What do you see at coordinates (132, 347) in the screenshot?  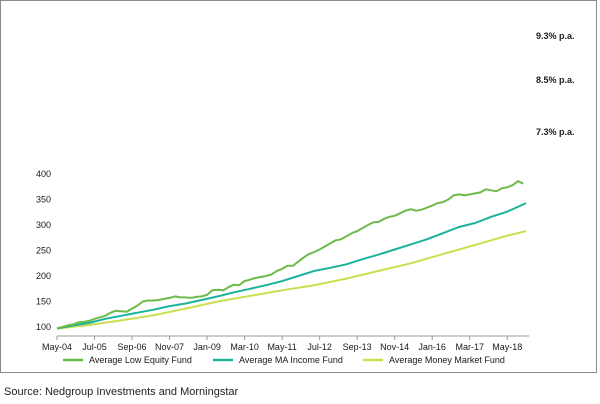 I see `x-tick-label: Sep-06` at bounding box center [132, 347].